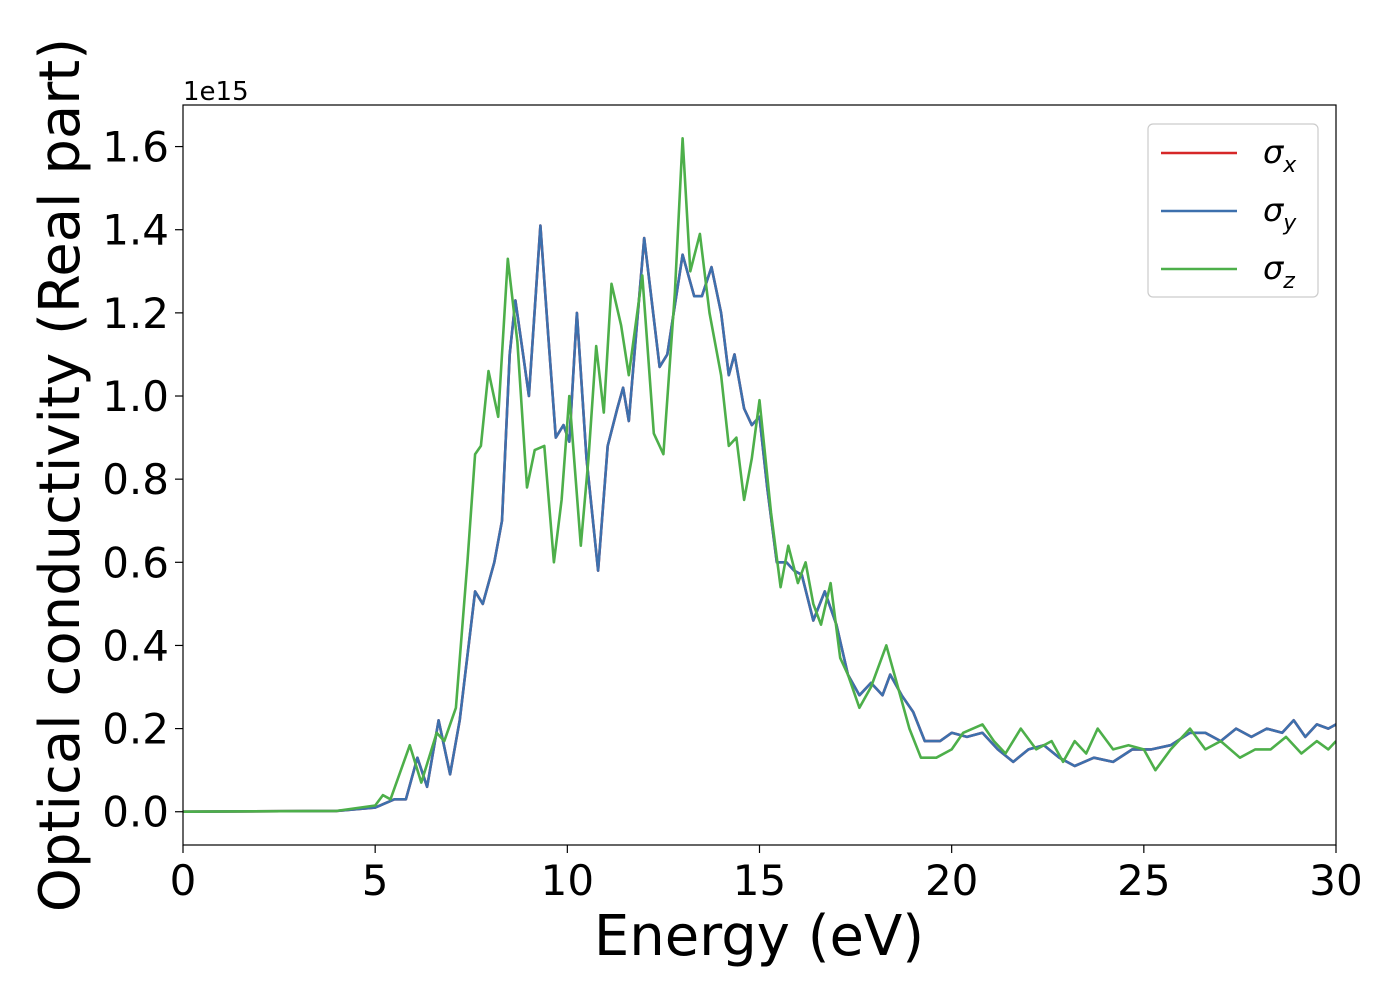 This screenshot has width=1400, height=1000. Describe the element at coordinates (1288, 281) in the screenshot. I see `legend-label-subscript: z` at that location.